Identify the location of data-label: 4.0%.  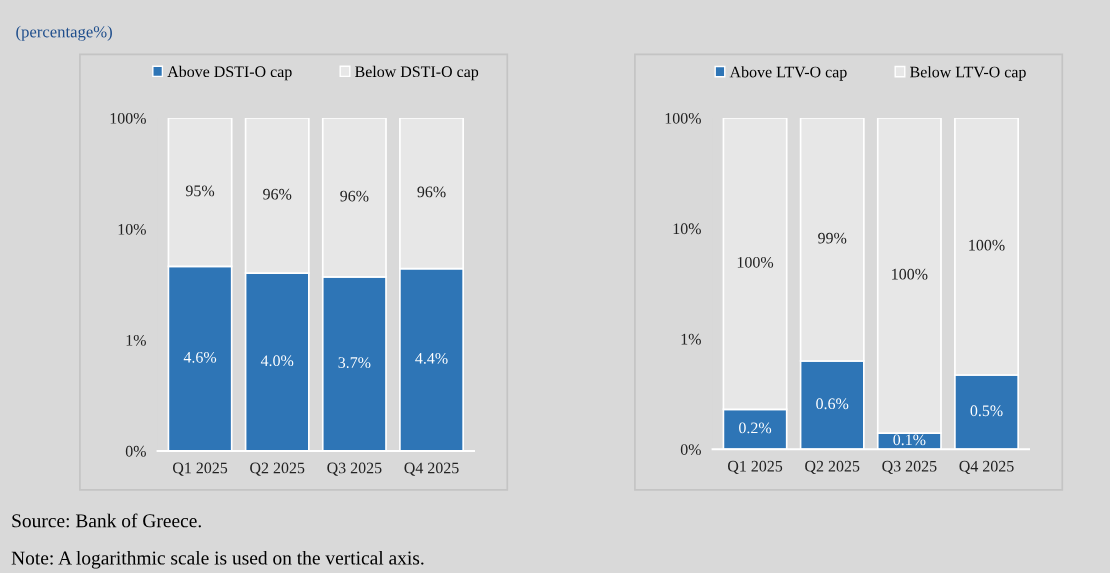
(277, 361).